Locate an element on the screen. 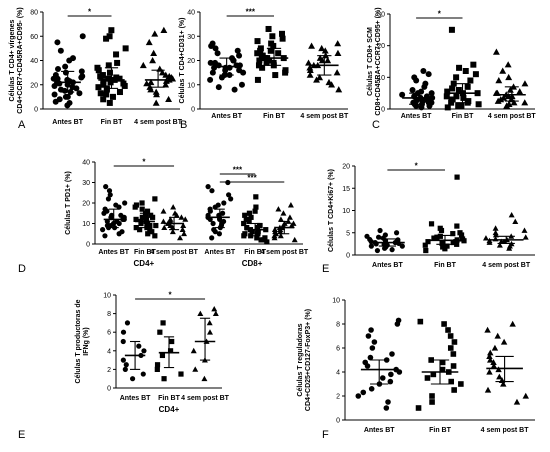 The height and width of the screenshot is (452, 550). panel-label: E is located at coordinates (21, 435).